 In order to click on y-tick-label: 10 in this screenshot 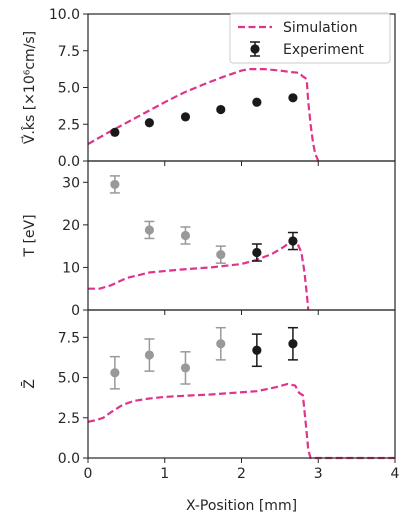, I will do `click(71, 268)`.